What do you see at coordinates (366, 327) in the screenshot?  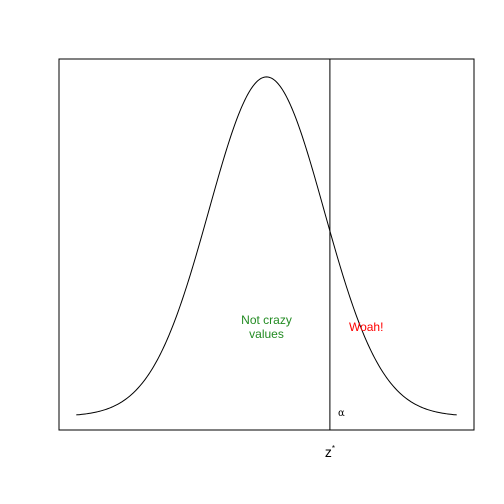 I see `annotation-woah: Woah!` at bounding box center [366, 327].